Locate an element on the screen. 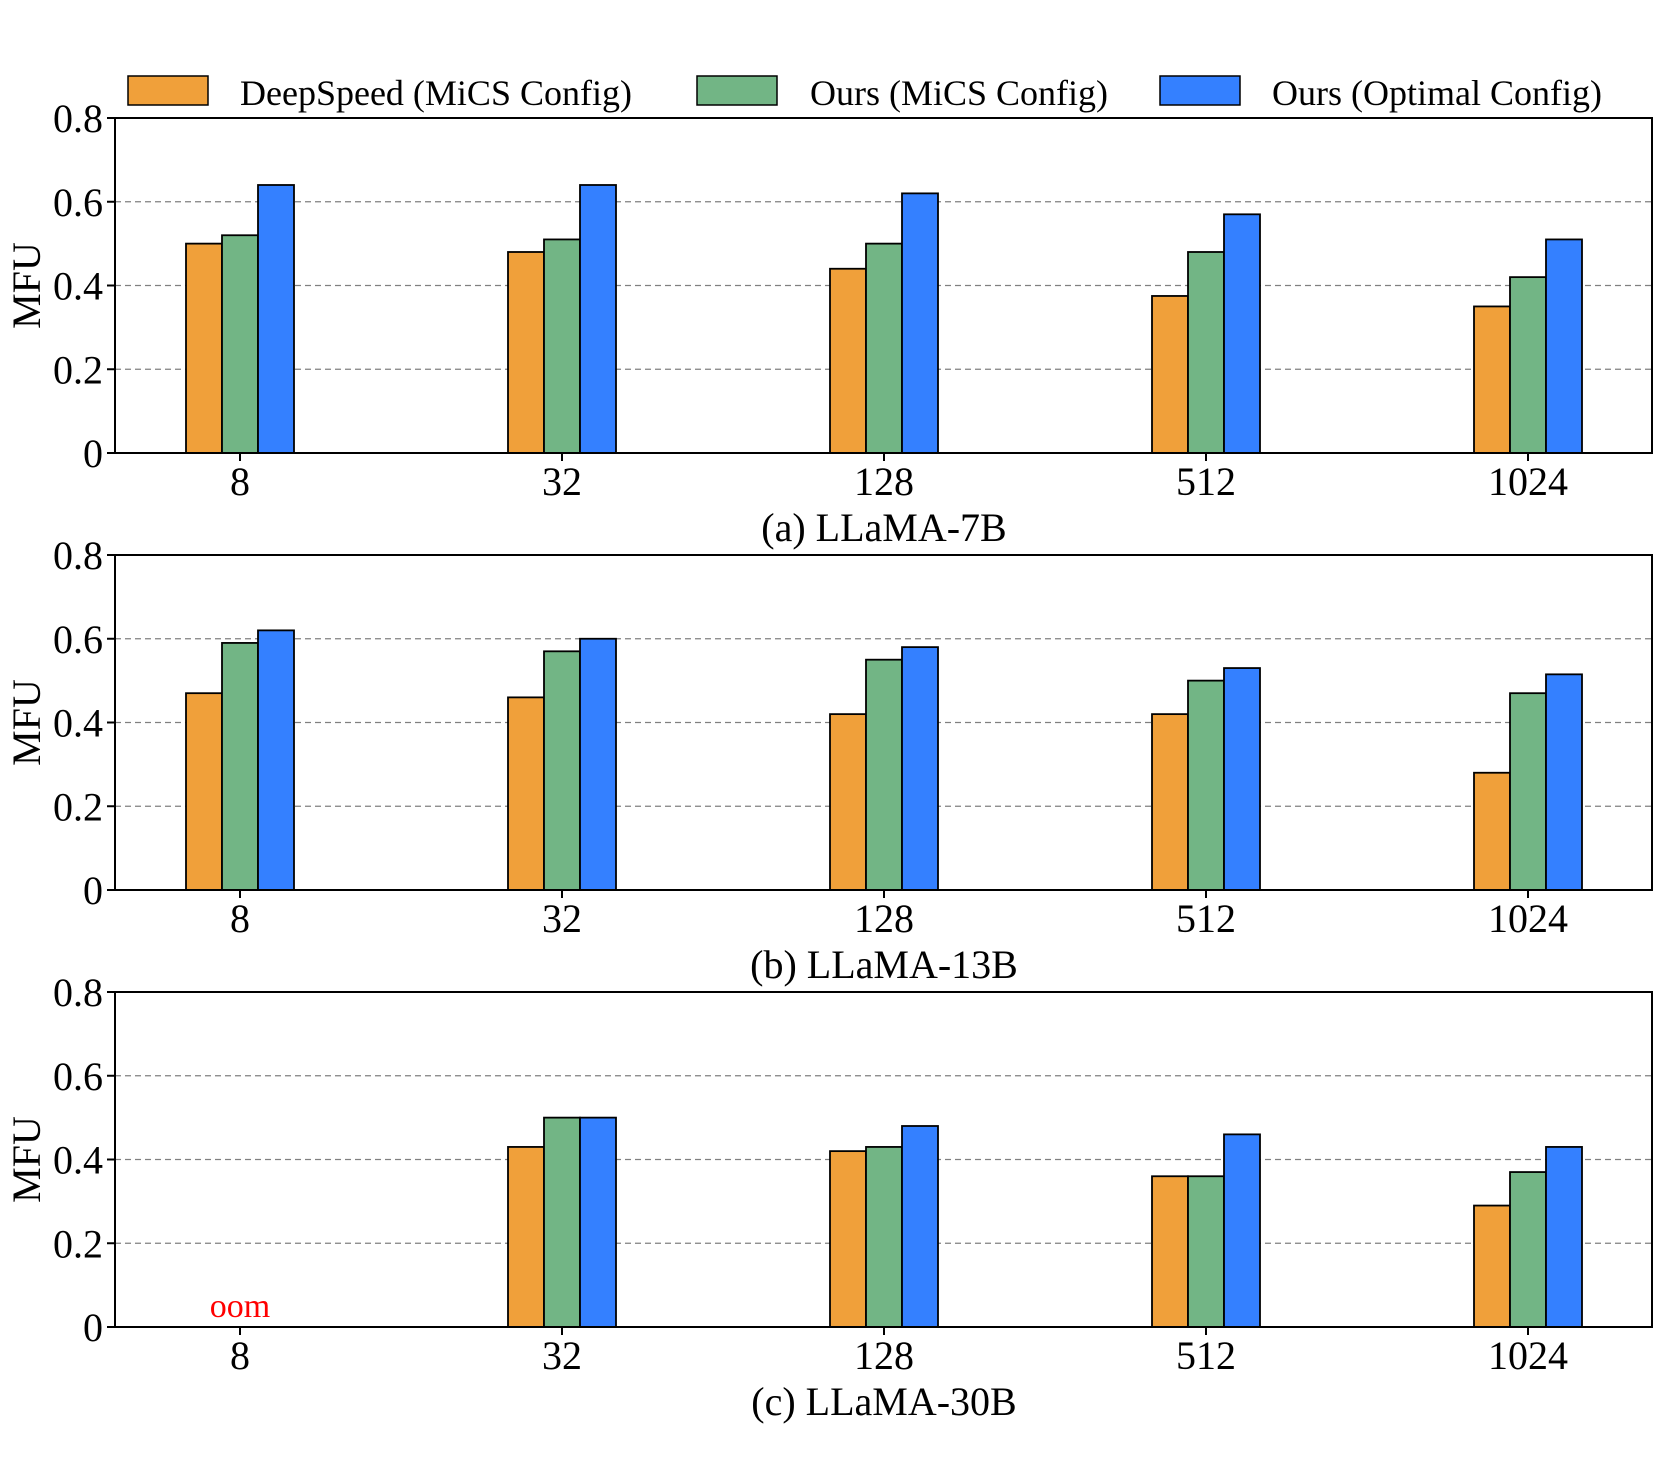  legend-item: Ours (MiCS Config) is located at coordinates (902, 93).